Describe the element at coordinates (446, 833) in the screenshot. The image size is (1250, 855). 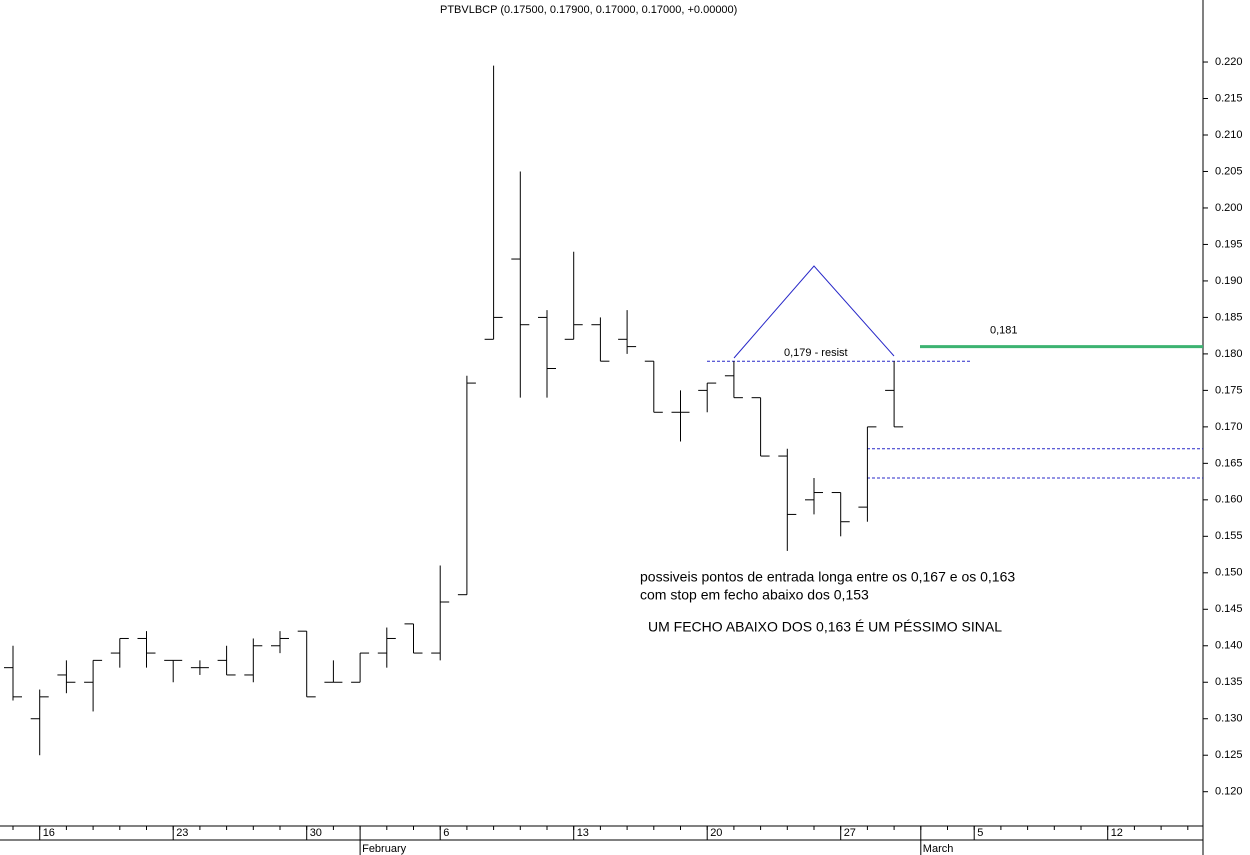
I see `x-tick-label: 6` at that location.